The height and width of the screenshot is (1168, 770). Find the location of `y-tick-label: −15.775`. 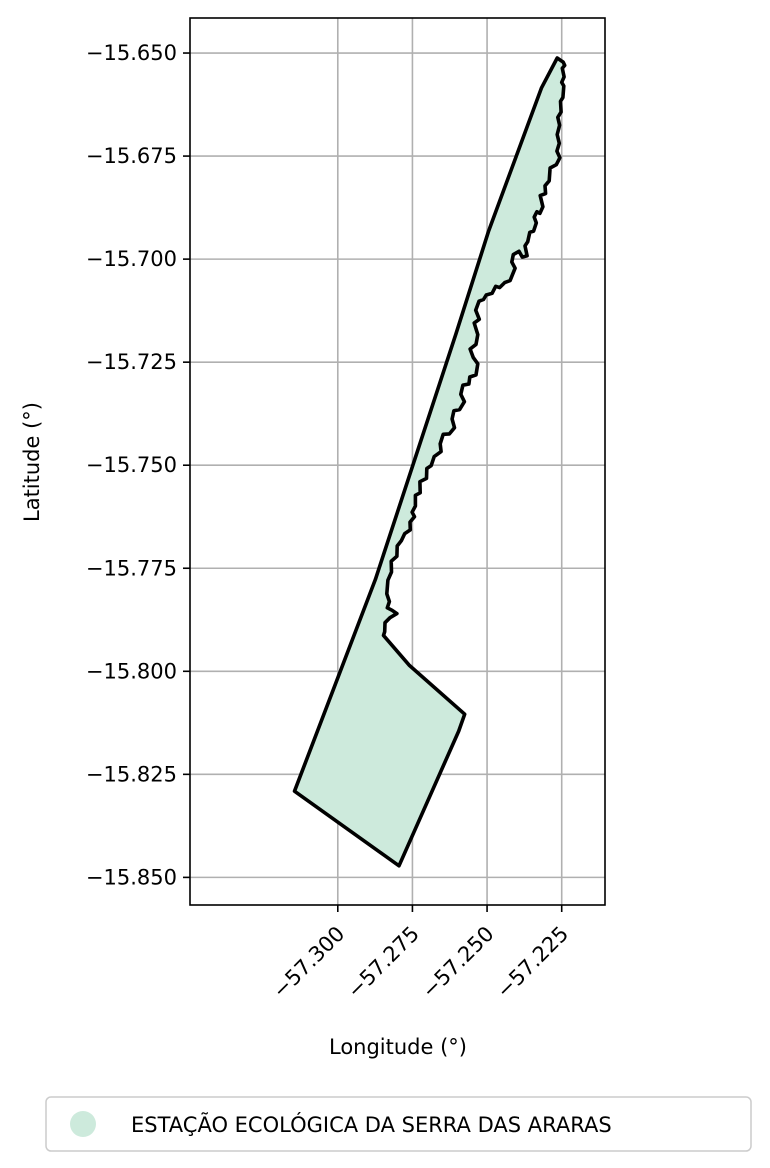

y-tick-label: −15.775 is located at coordinates (131, 568).